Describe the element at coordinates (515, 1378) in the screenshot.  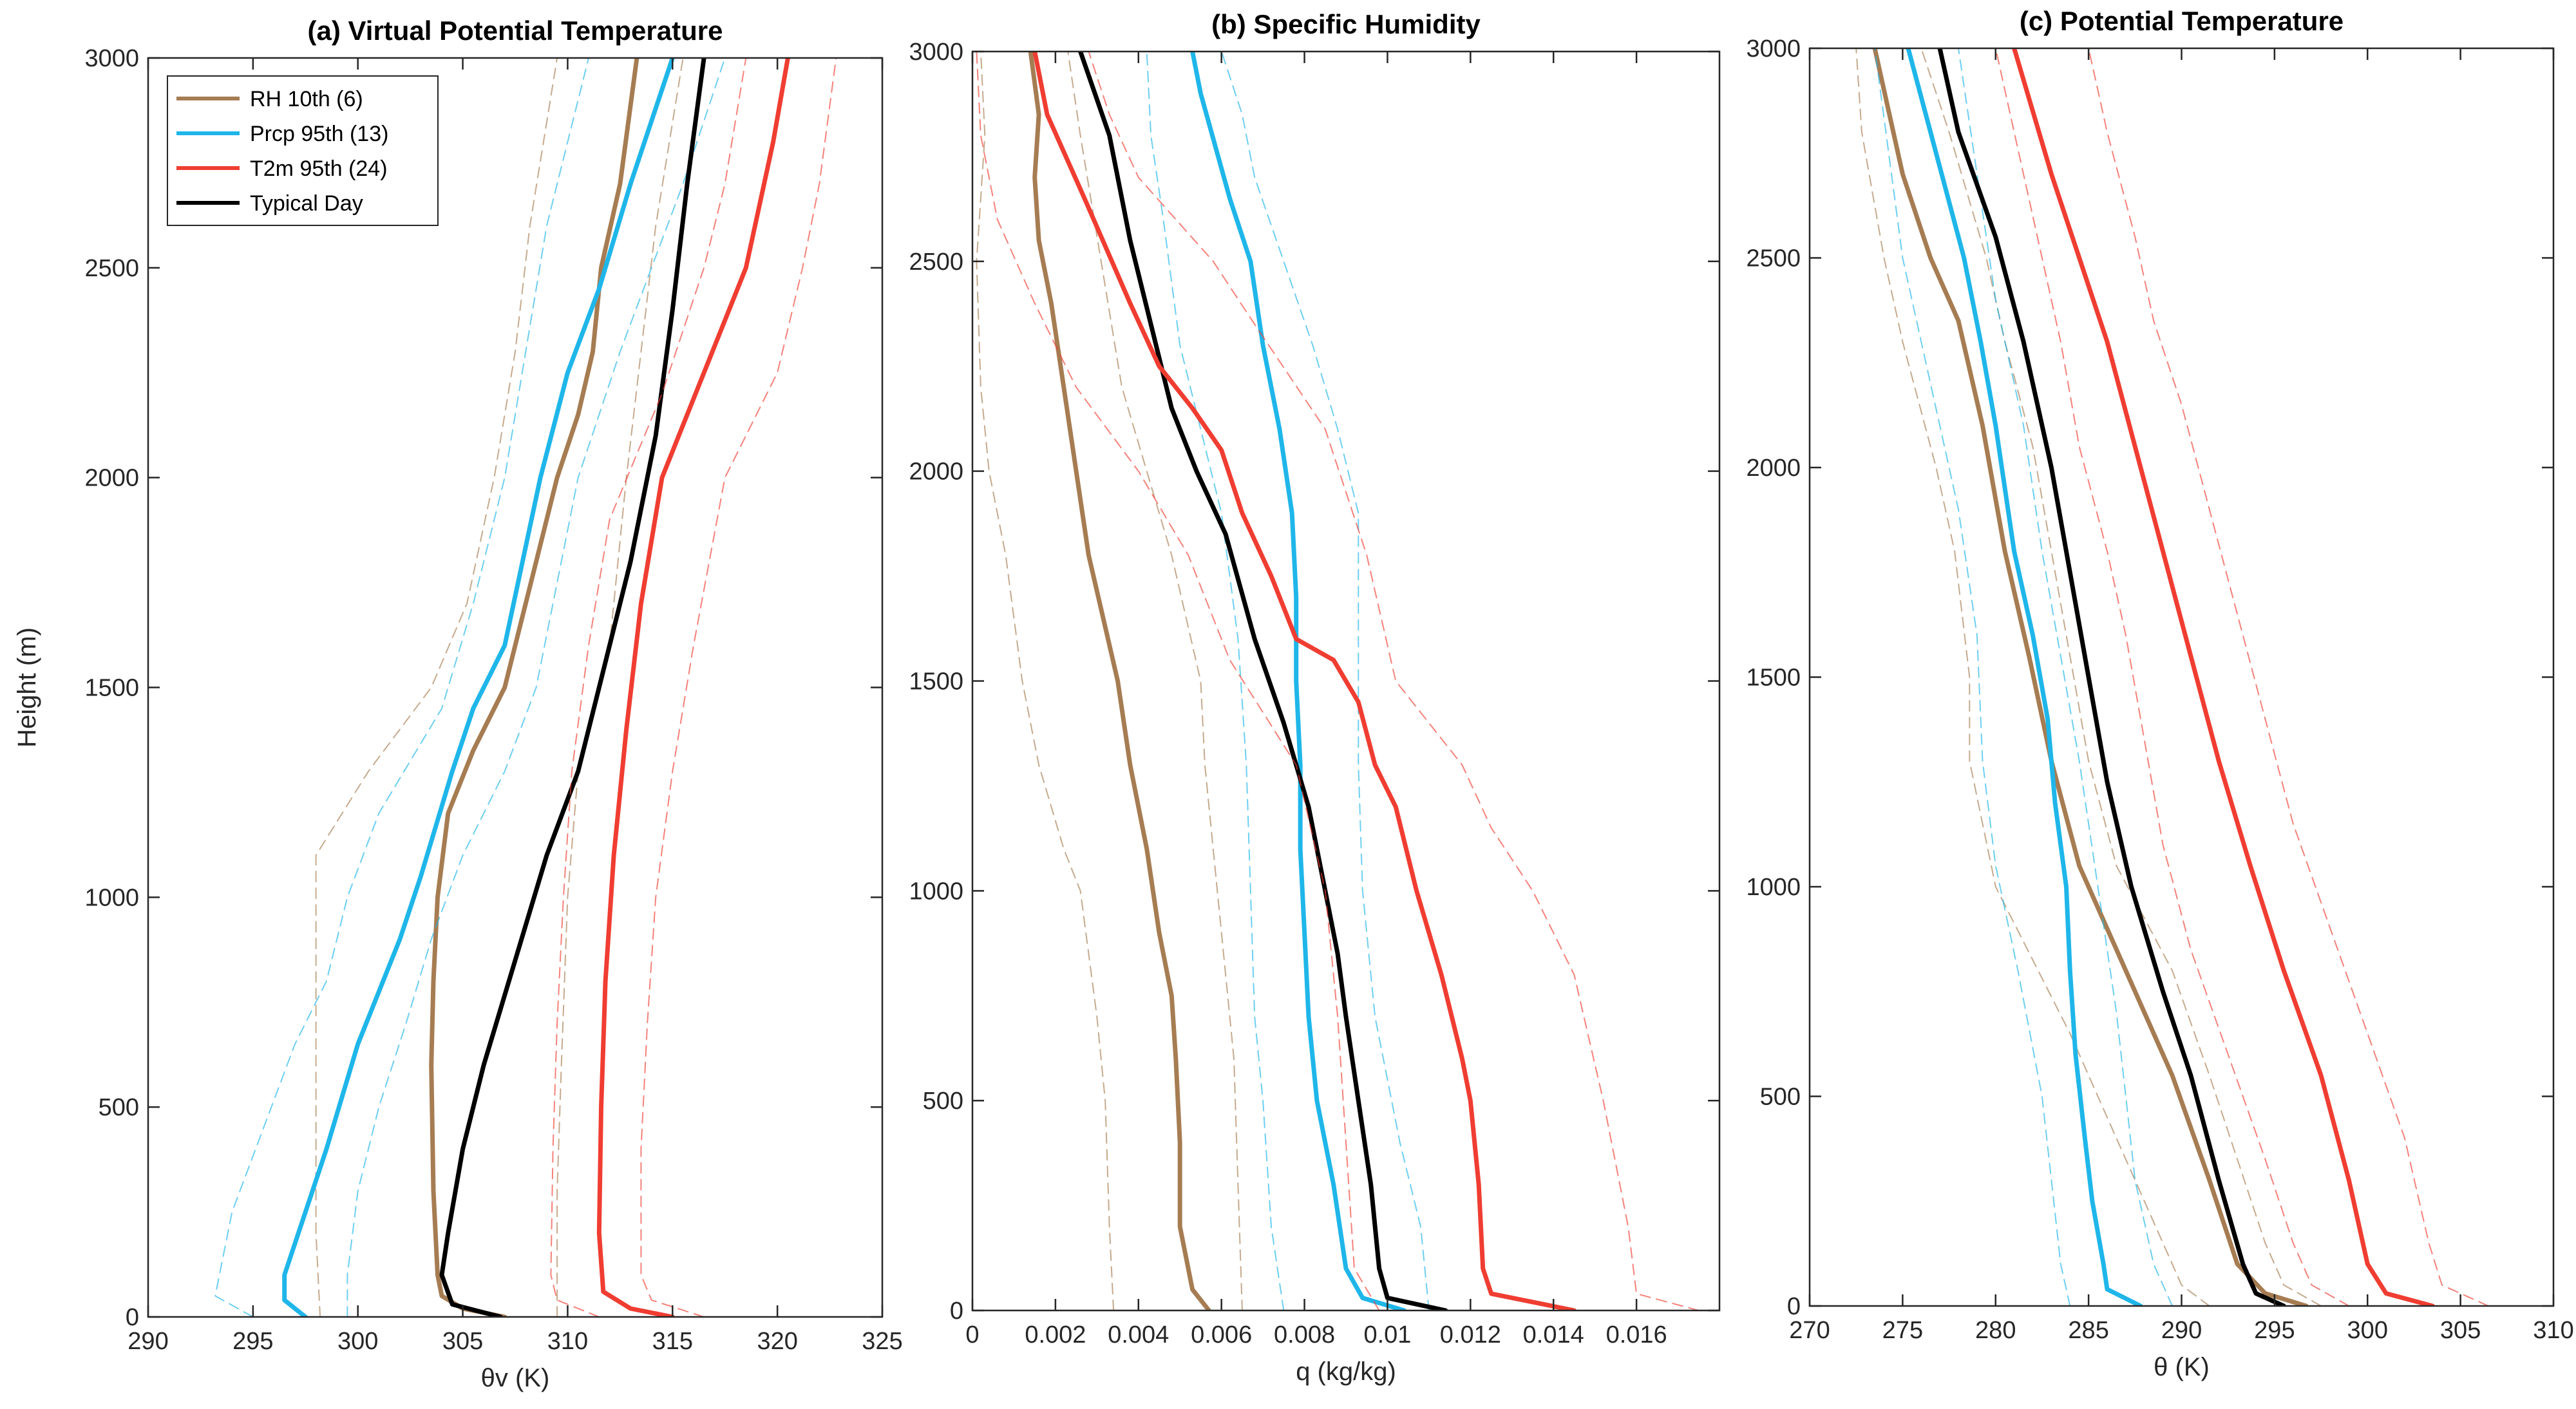
I see `x-axis-label: θv (K)` at that location.